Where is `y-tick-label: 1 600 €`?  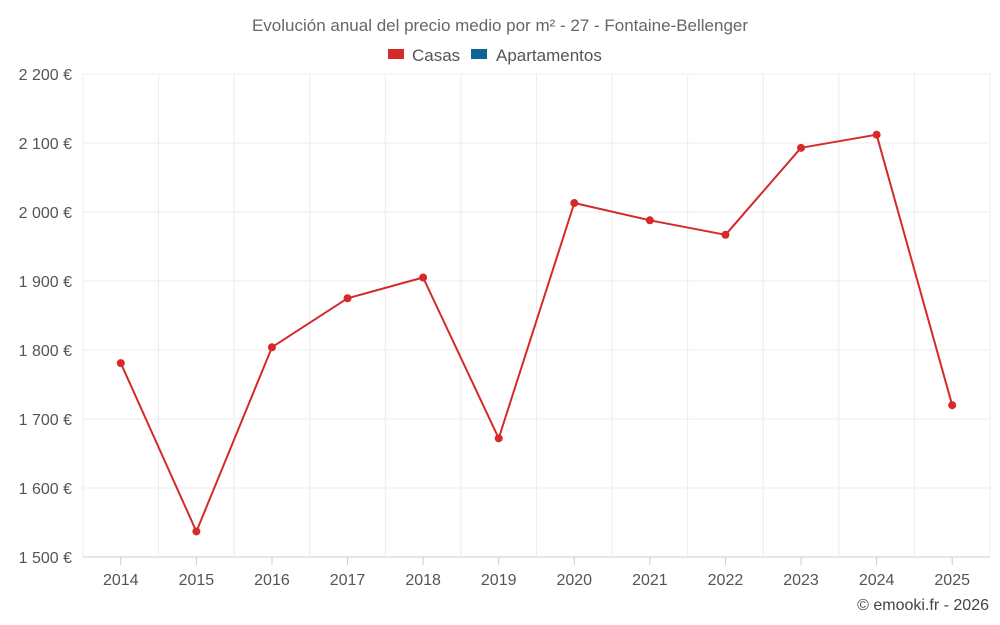 y-tick-label: 1 600 € is located at coordinates (45, 489).